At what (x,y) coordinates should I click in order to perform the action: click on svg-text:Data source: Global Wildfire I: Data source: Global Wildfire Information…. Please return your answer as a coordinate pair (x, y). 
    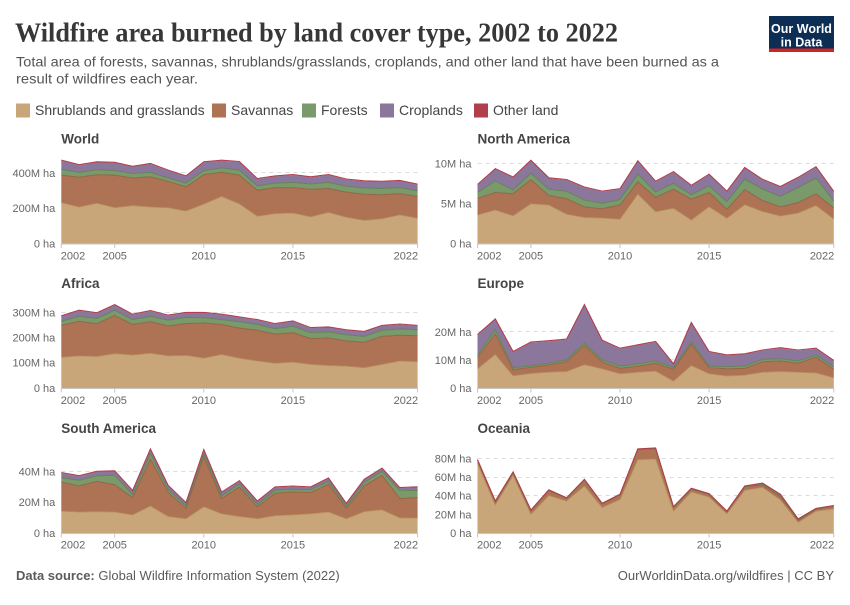
    Looking at the image, I should click on (178, 575).